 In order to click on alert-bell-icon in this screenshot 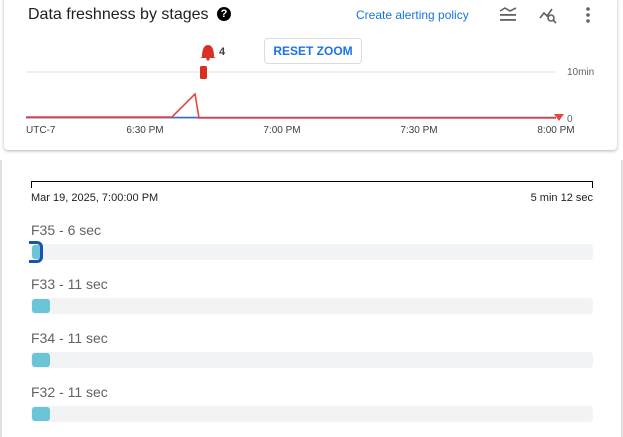, I will do `click(208, 51)`.